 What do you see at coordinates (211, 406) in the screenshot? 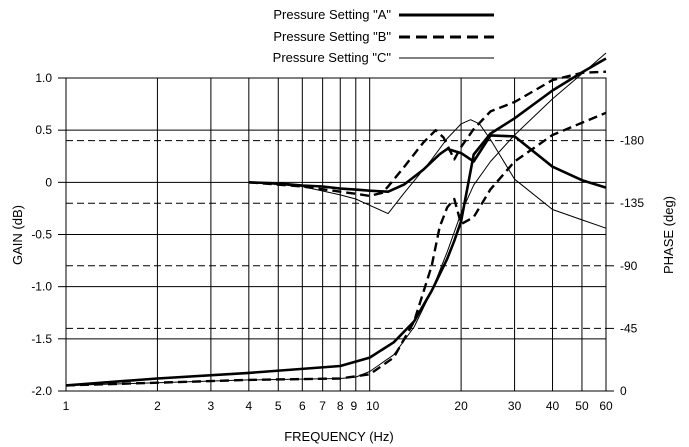
I see `x-tick-label: 3` at bounding box center [211, 406].